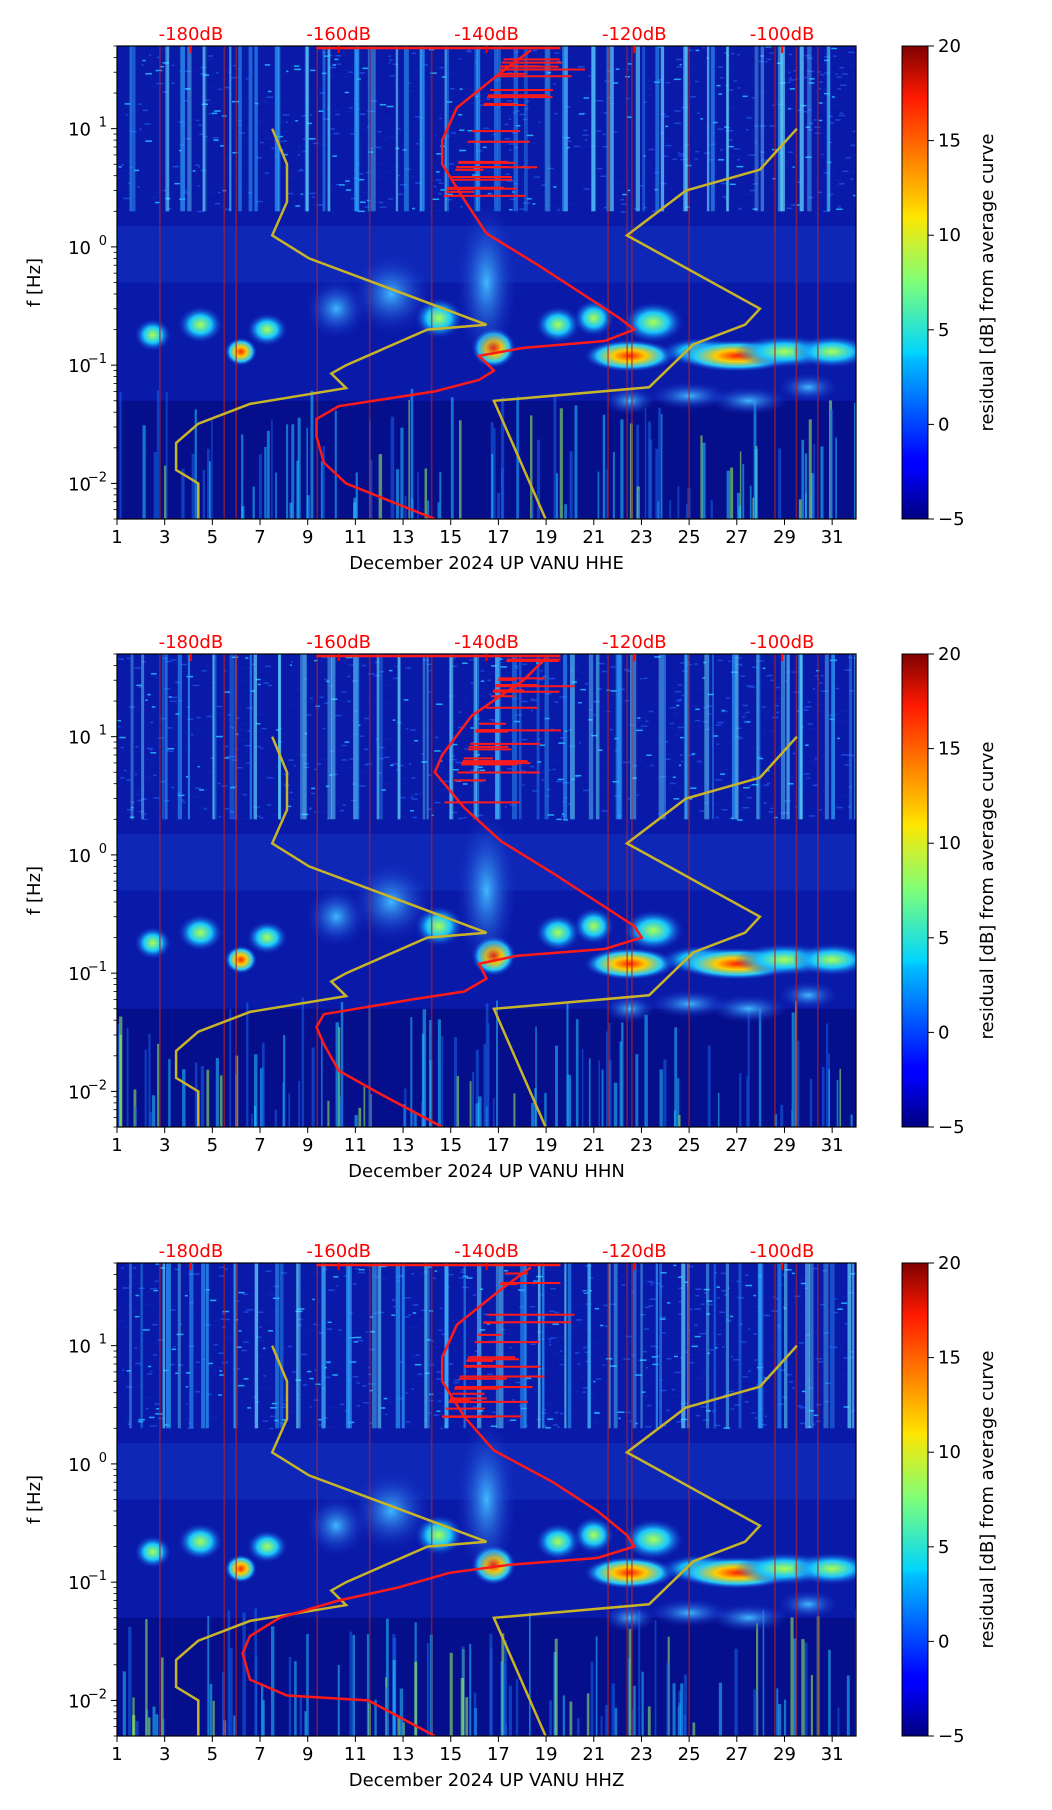 The height and width of the screenshot is (1810, 1052). What do you see at coordinates (97, 1576) in the screenshot?
I see `y-tick-exponent: −1` at bounding box center [97, 1576].